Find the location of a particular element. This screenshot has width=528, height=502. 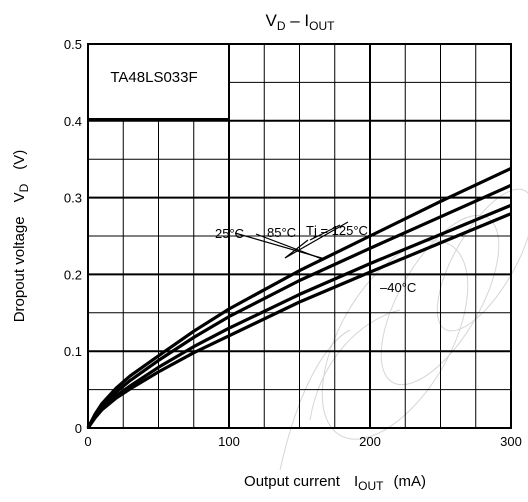

x-tick-label: 100 is located at coordinates (229, 441).